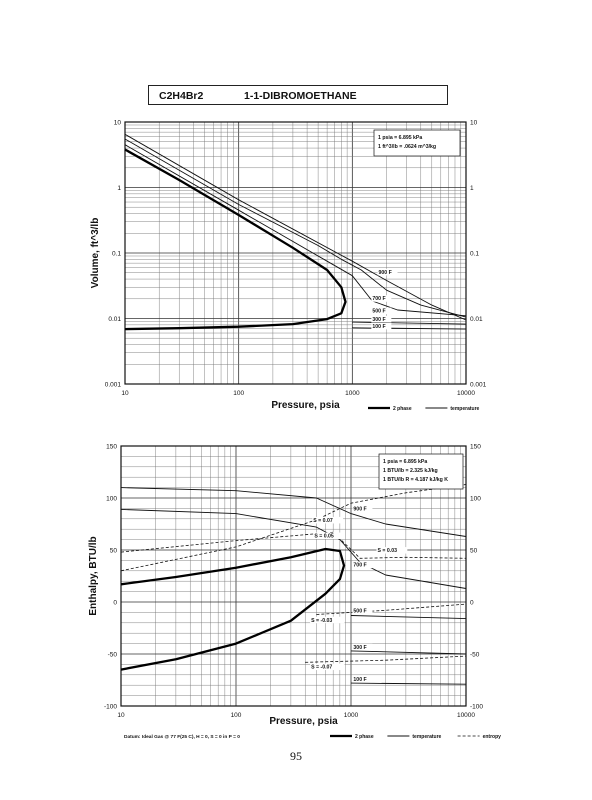 The image size is (592, 800). I want to click on chart-title-box: C2H4Br2 1-1-DIBROMOETHANE, so click(298, 95).